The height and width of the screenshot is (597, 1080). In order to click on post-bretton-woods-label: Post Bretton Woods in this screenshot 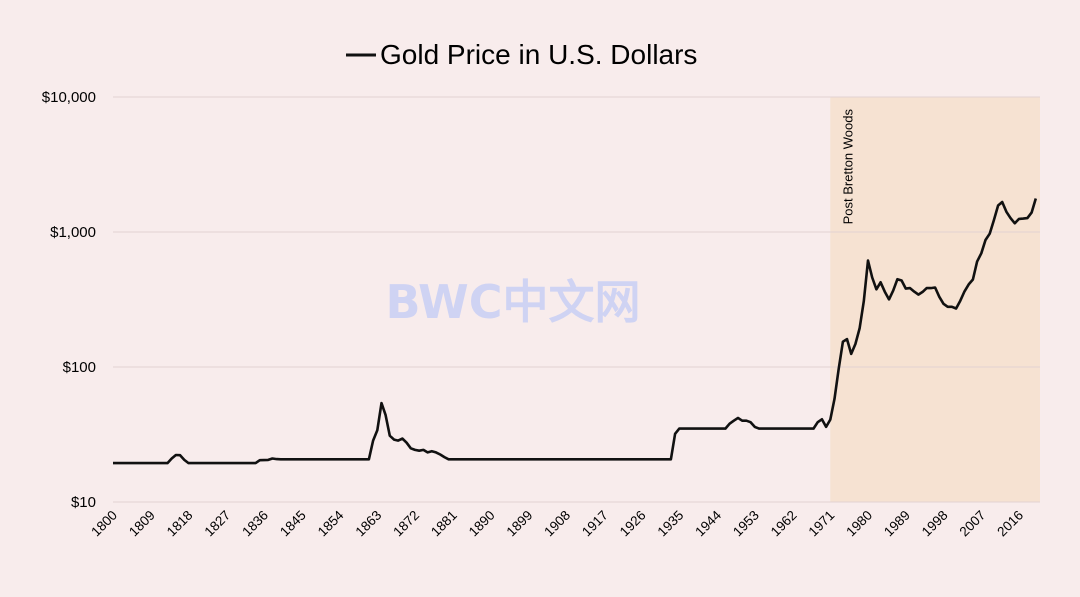, I will do `click(847, 167)`.